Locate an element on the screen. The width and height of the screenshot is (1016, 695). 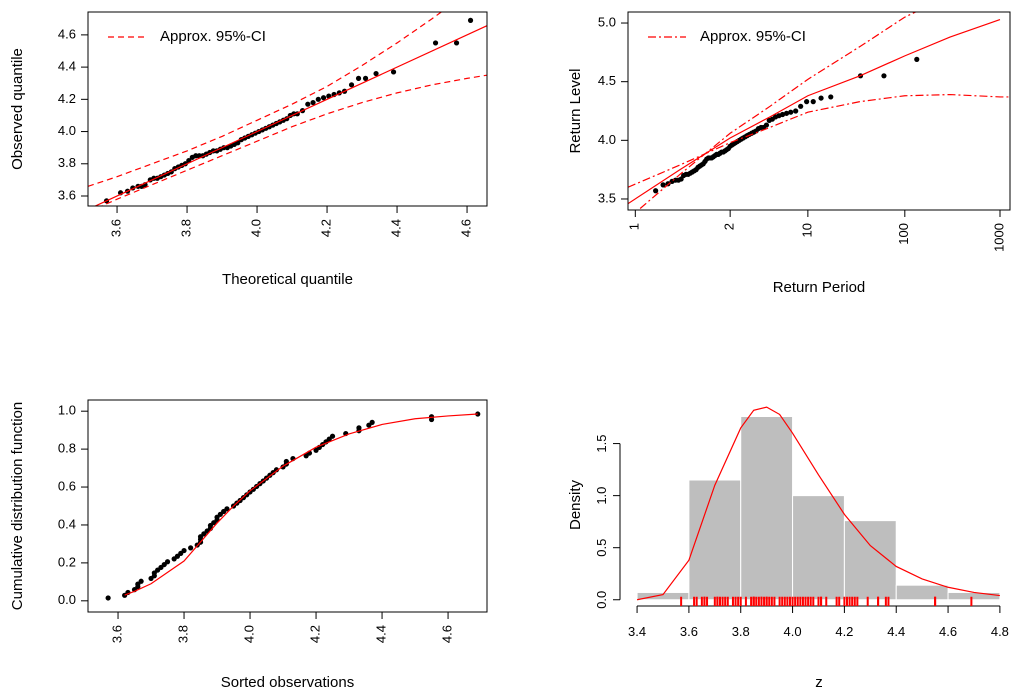
legend-label: Approx. 95%-CI is located at coordinates (753, 36).